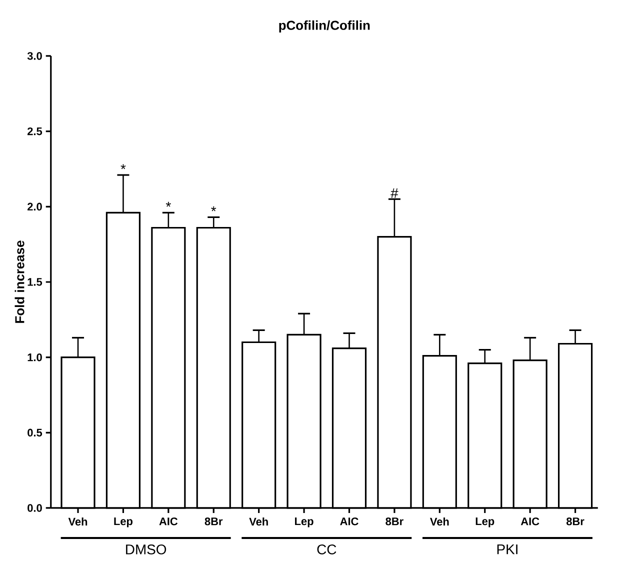  Describe the element at coordinates (35, 282) in the screenshot. I see `y-tick-label: 1.5` at that location.